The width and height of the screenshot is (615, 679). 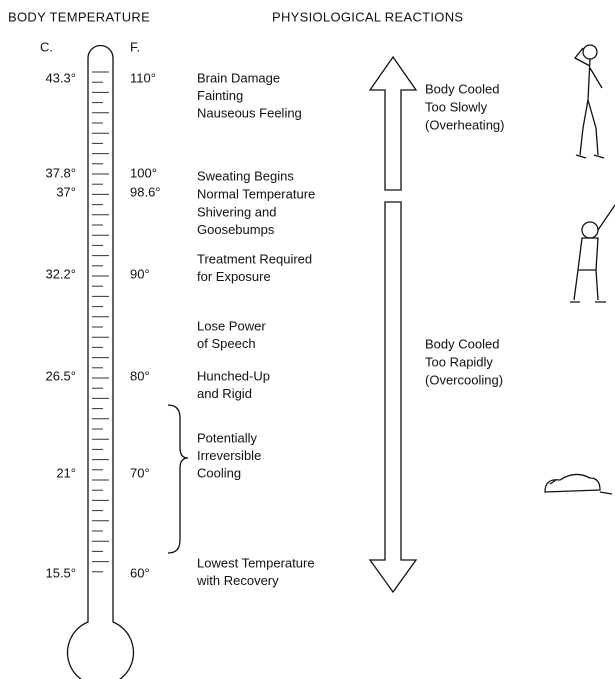 What do you see at coordinates (234, 276) in the screenshot?
I see `reaction-text: for Exposure` at bounding box center [234, 276].